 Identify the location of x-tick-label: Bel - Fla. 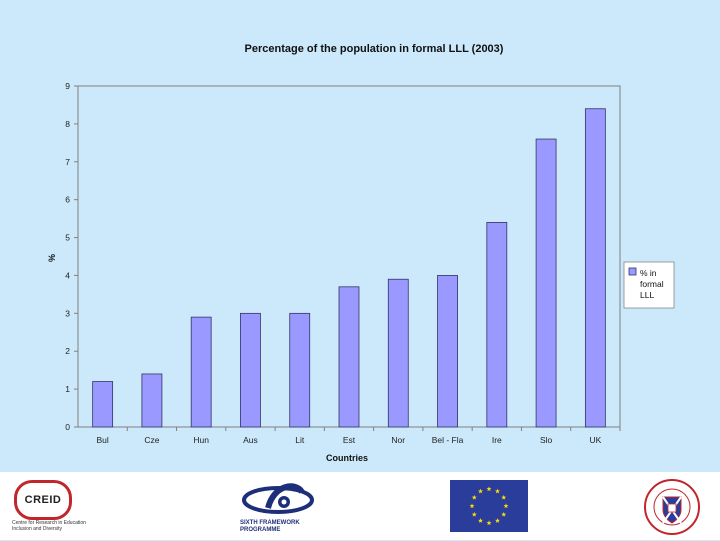
(448, 440).